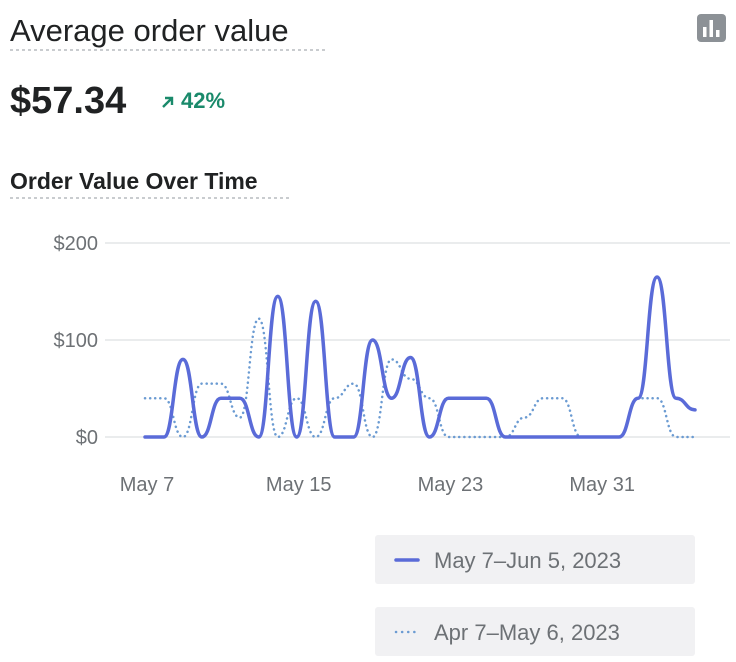 Image resolution: width=736 pixels, height=662 pixels. What do you see at coordinates (451, 485) in the screenshot?
I see `x-tick-label: May 23` at bounding box center [451, 485].